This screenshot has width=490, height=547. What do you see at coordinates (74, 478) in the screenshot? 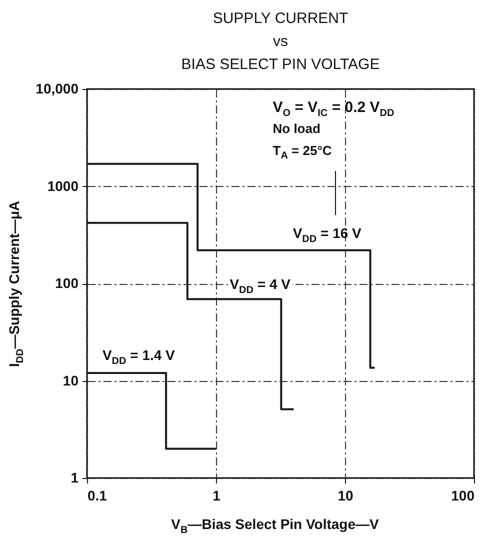
I see `y-tick-label: 1` at bounding box center [74, 478].